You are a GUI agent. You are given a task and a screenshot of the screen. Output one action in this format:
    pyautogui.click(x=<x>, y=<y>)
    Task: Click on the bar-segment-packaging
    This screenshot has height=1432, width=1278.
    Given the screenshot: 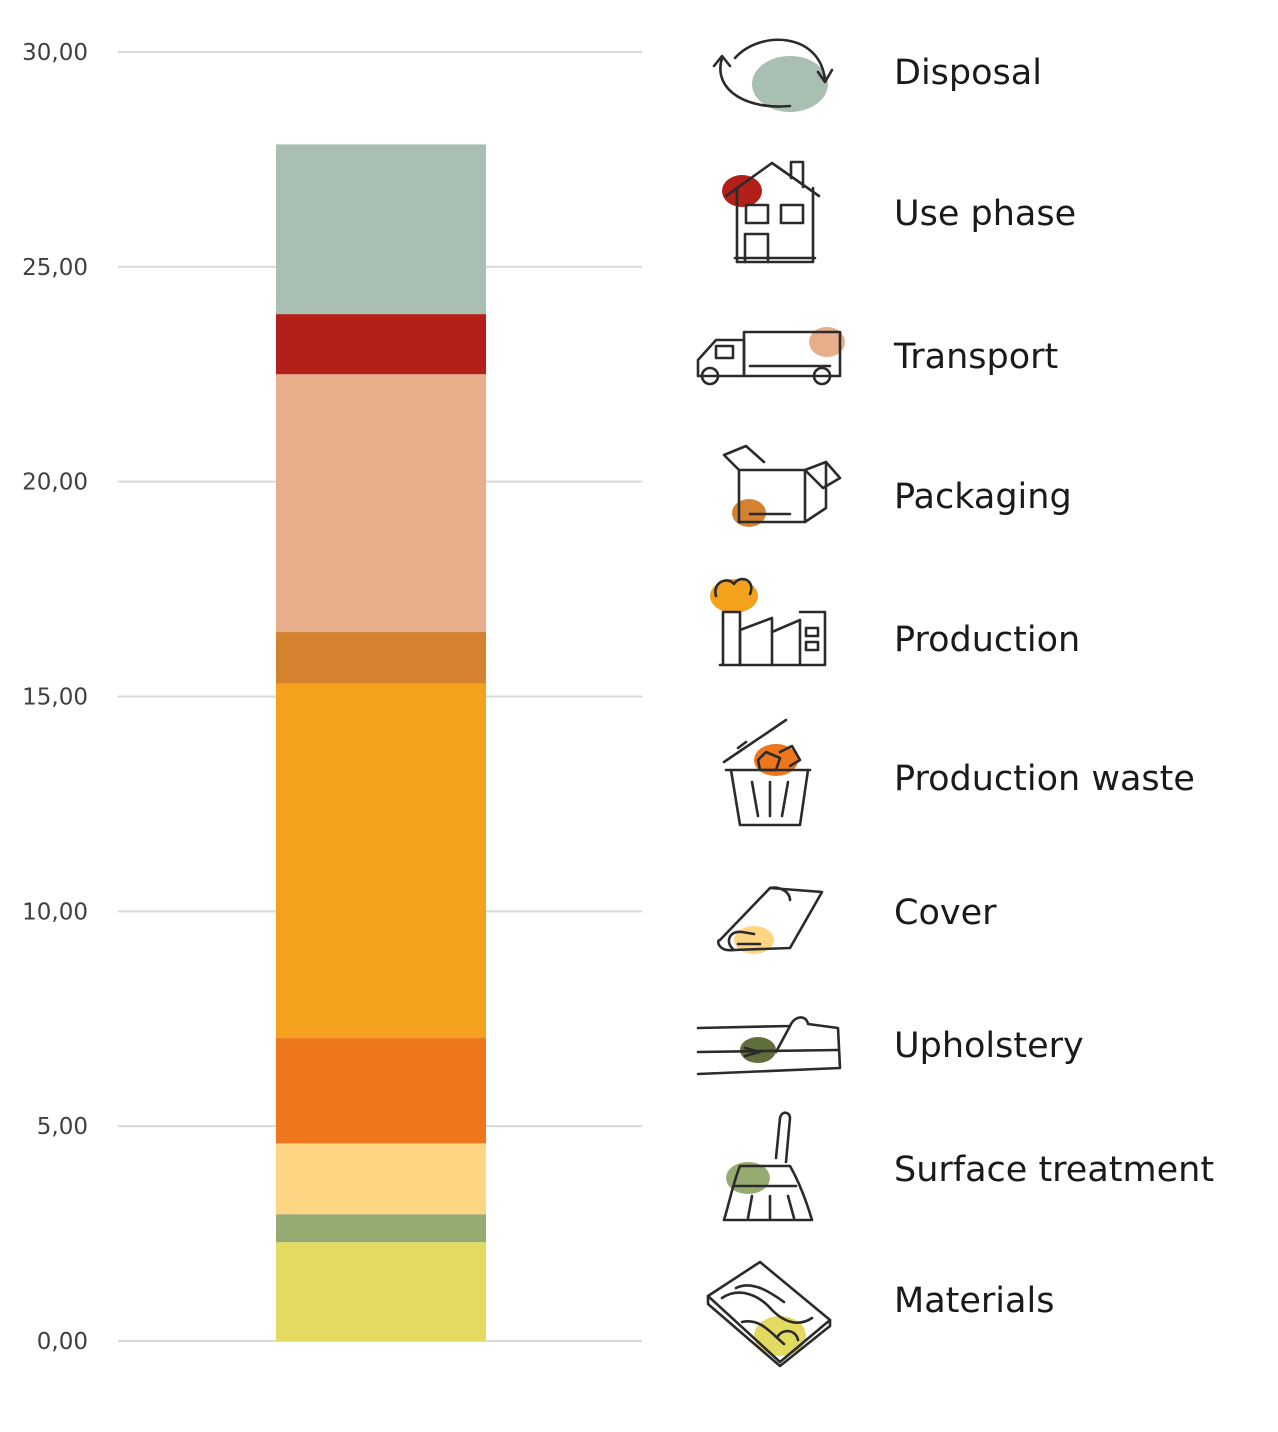 What is the action you would take?
    pyautogui.click(x=381, y=503)
    